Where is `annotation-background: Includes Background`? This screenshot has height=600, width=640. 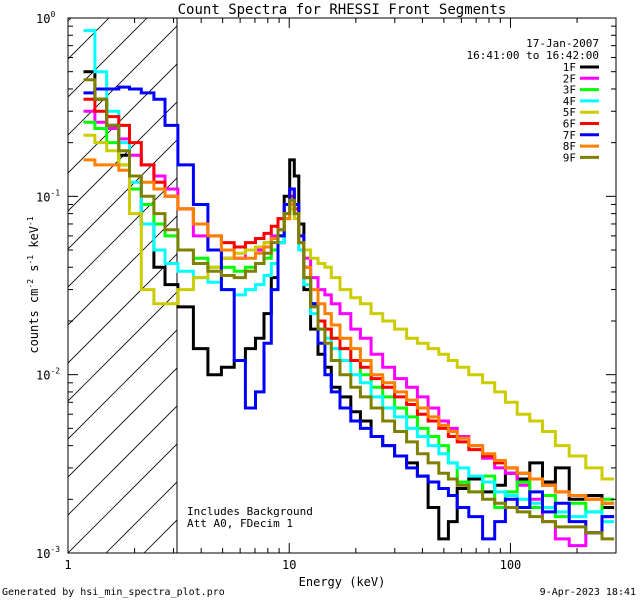 annotation-background: Includes Background is located at coordinates (250, 511).